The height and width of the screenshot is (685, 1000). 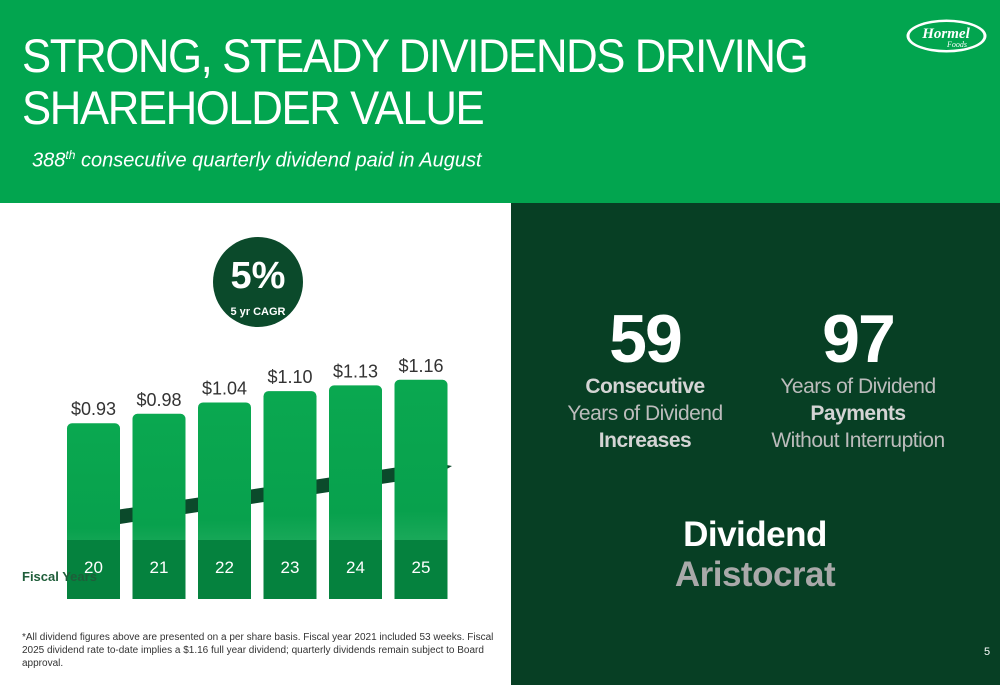 I want to click on year-label-21: 21, so click(x=159, y=567).